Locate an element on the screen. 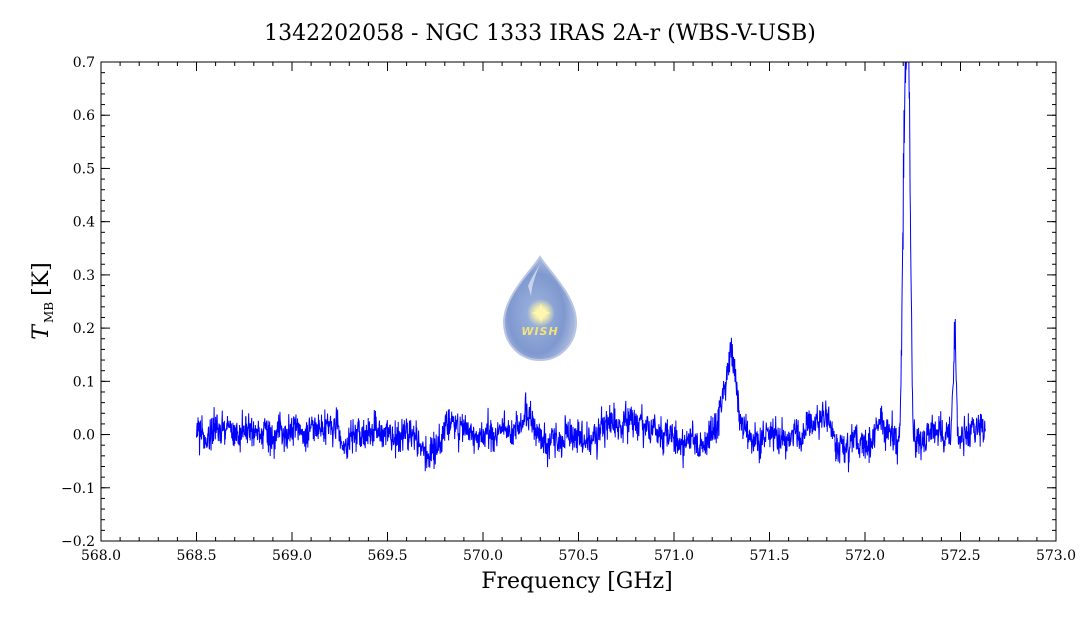  y-tick-label: 0.6 is located at coordinates (84, 116).